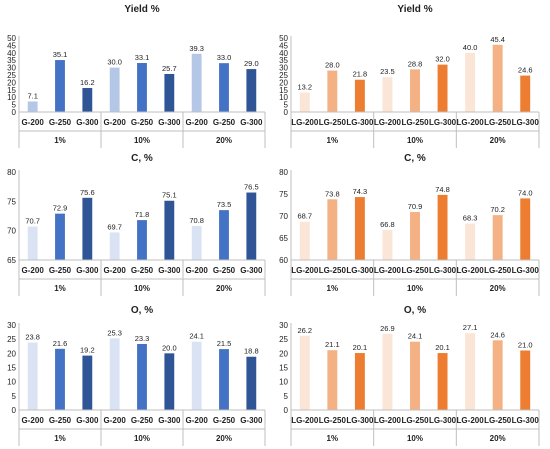 This screenshot has height=449, width=550. What do you see at coordinates (114, 62) in the screenshot?
I see `data-label: 30.0` at bounding box center [114, 62].